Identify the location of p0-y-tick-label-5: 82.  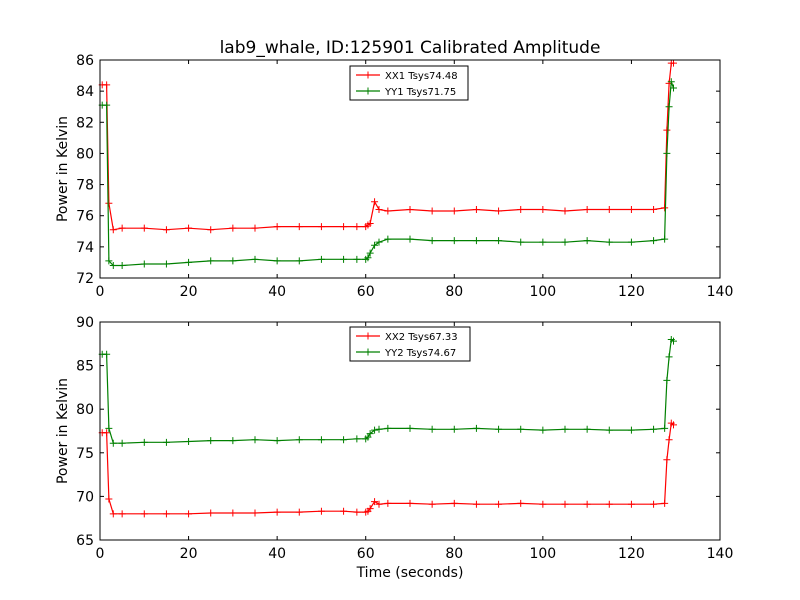
(85, 123).